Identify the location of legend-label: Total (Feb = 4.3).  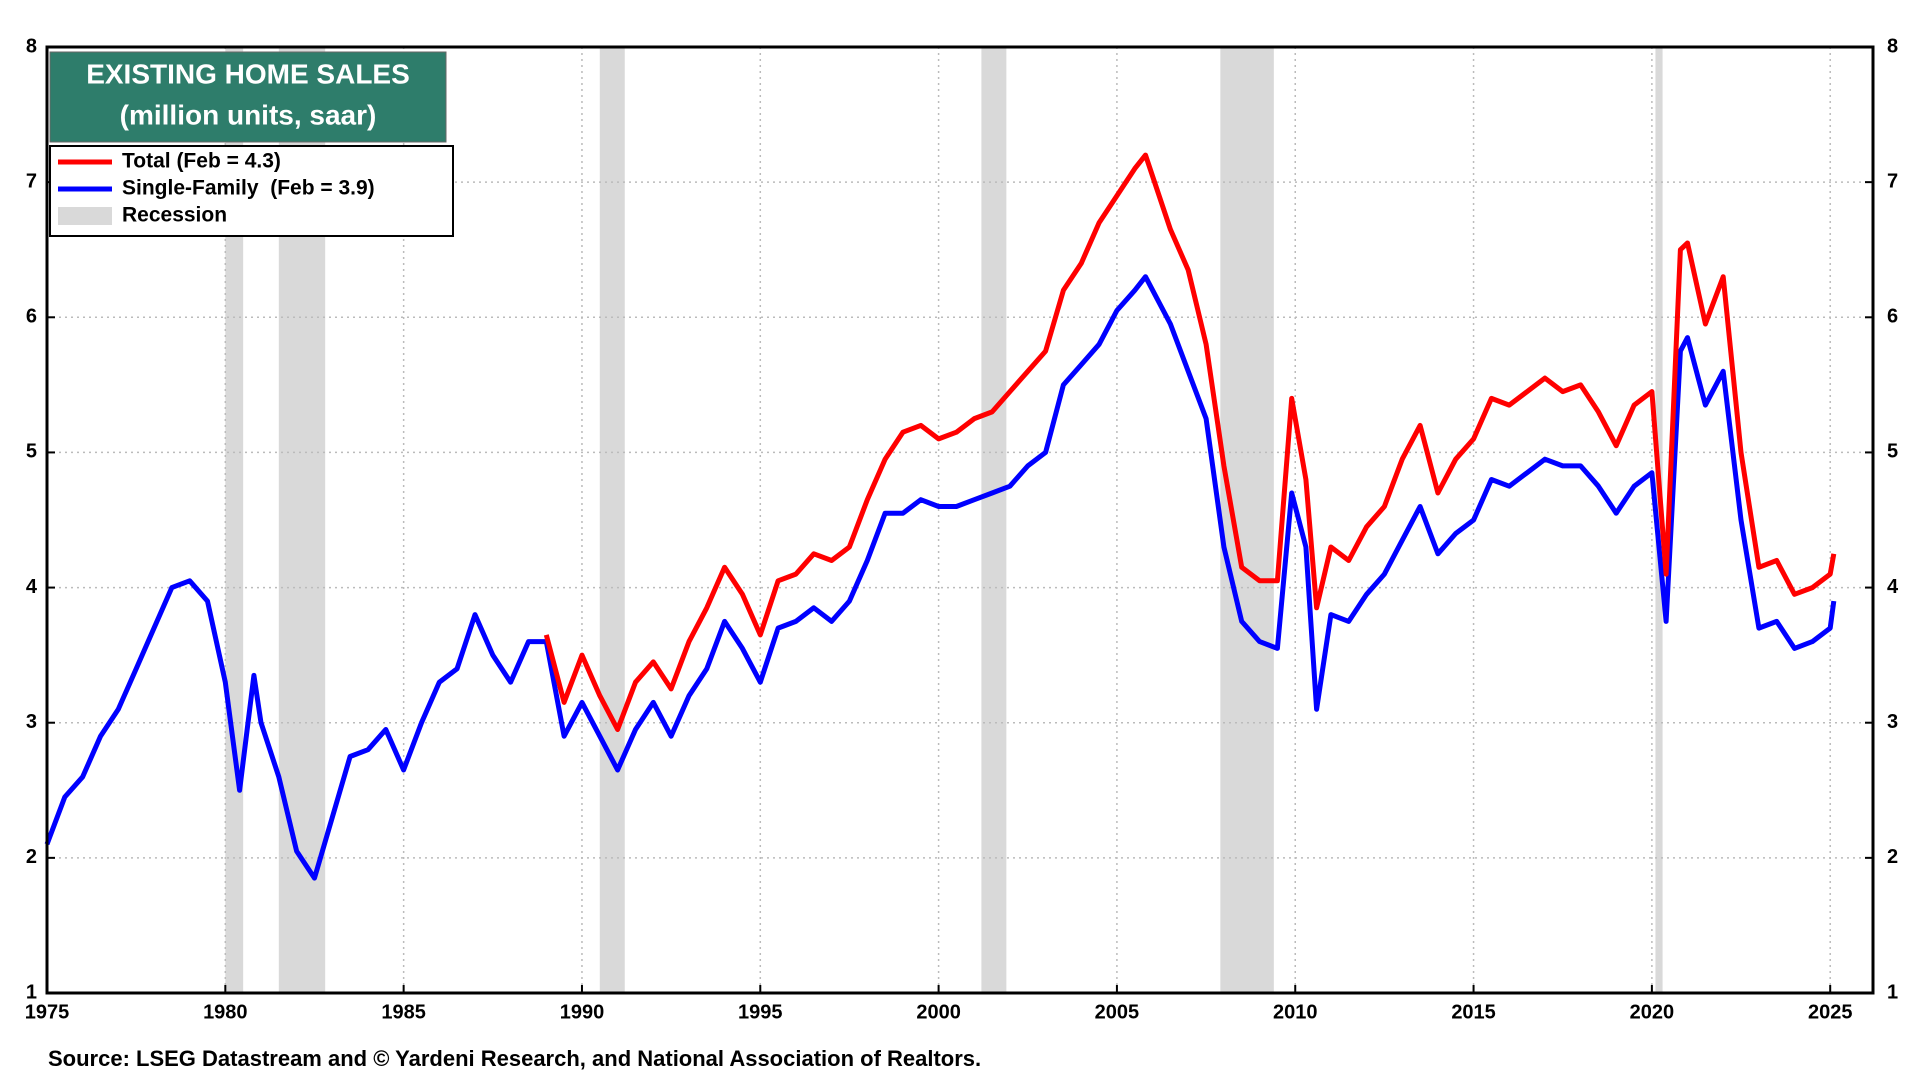
(201, 161).